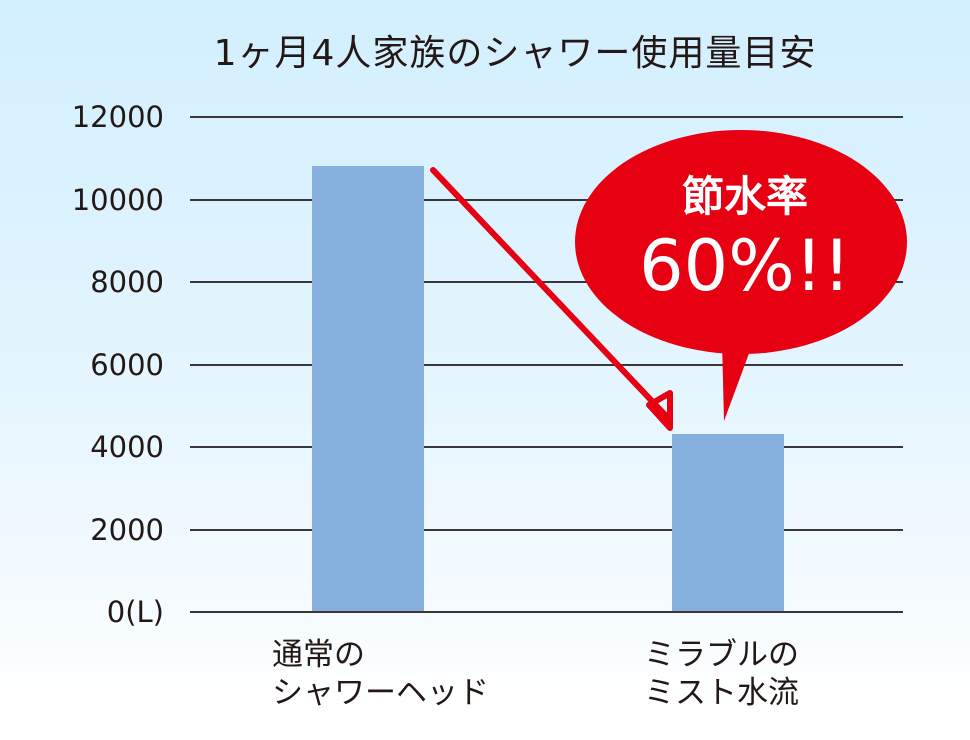 The width and height of the screenshot is (970, 740). Describe the element at coordinates (368, 389) in the screenshot. I see `bar-standard-shower-head` at that location.